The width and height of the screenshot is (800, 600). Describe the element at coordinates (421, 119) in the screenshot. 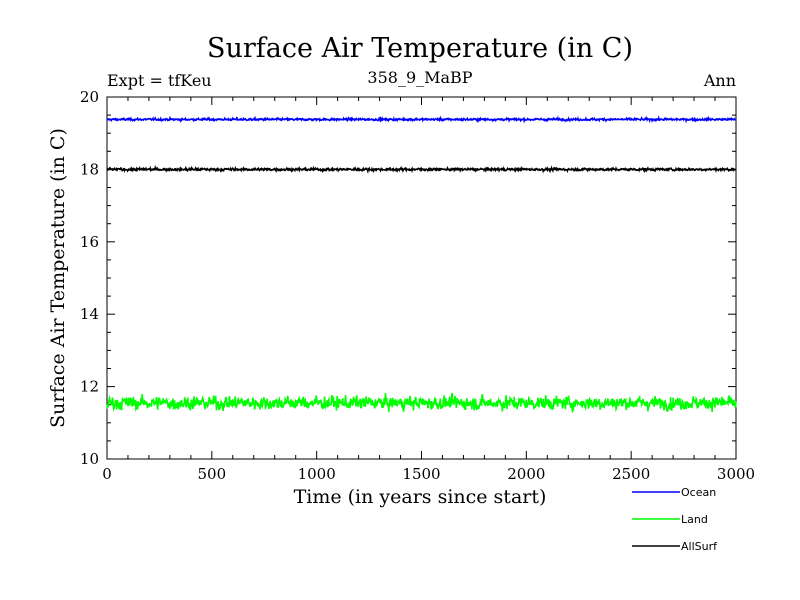

I see `series-line-ocean` at that location.